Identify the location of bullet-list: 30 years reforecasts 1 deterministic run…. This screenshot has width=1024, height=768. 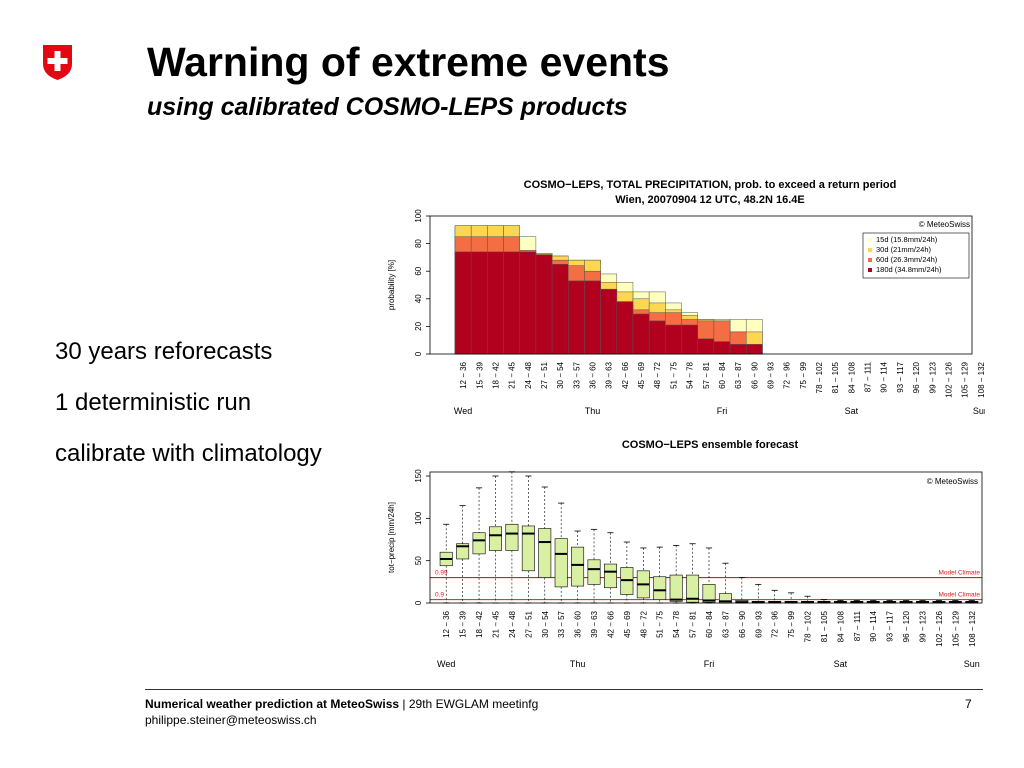
(188, 402).